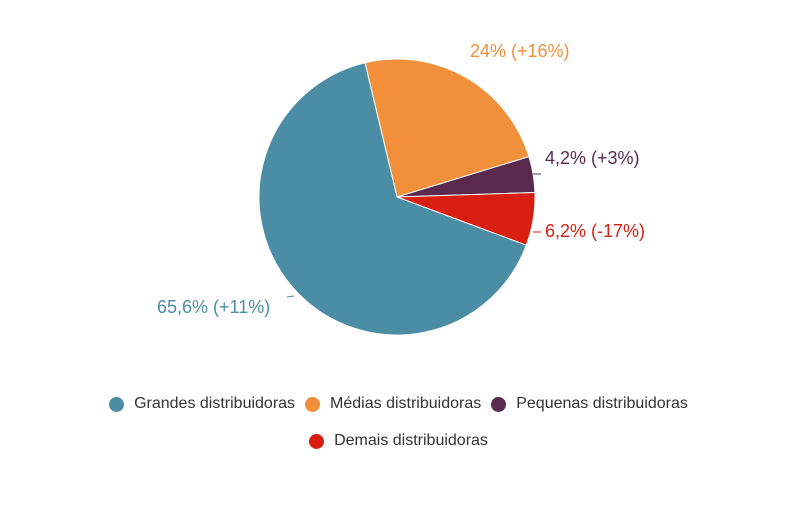 The image size is (797, 514). What do you see at coordinates (595, 231) in the screenshot?
I see `label-demais: 6,2% (-17%)` at bounding box center [595, 231].